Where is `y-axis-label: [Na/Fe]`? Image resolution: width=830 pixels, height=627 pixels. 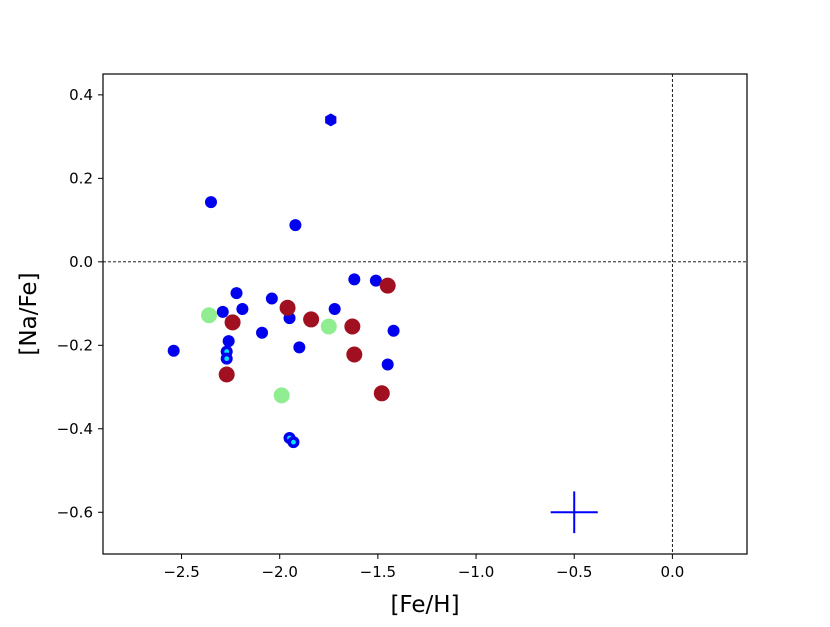
y-axis-label: [Na/Fe] is located at coordinates (29, 313).